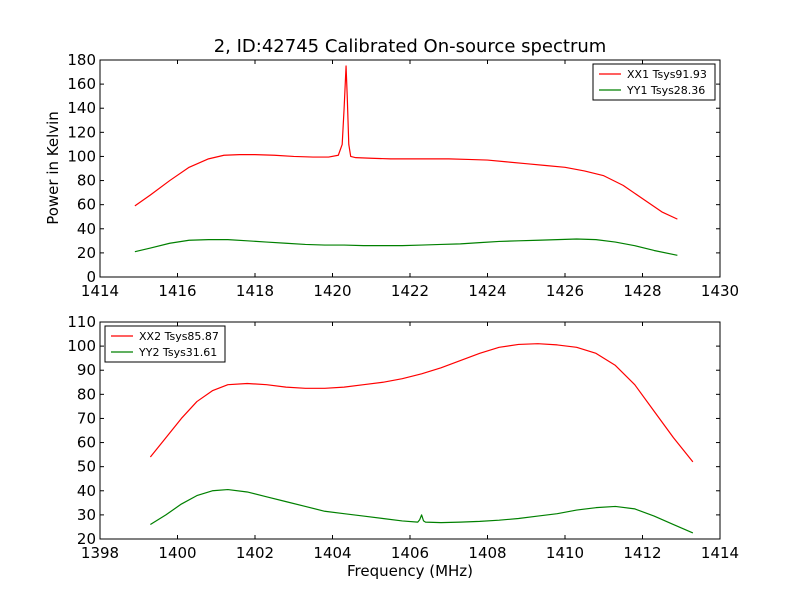  I want to click on y-tick-label: 180, so click(81, 60).